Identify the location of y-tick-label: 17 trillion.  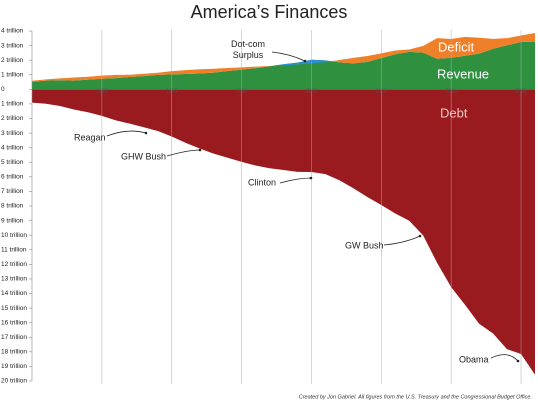
(14, 337).